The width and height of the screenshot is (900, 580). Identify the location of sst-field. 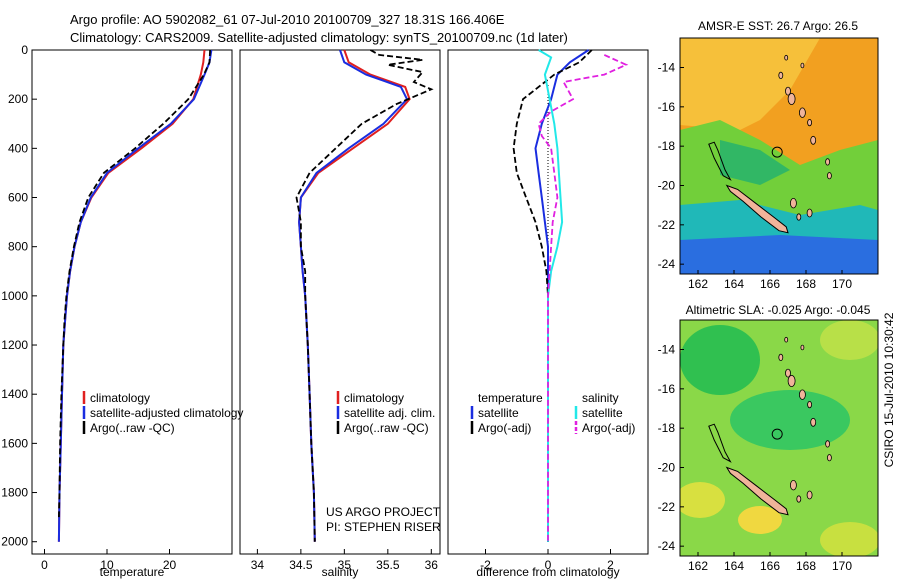
(779, 156).